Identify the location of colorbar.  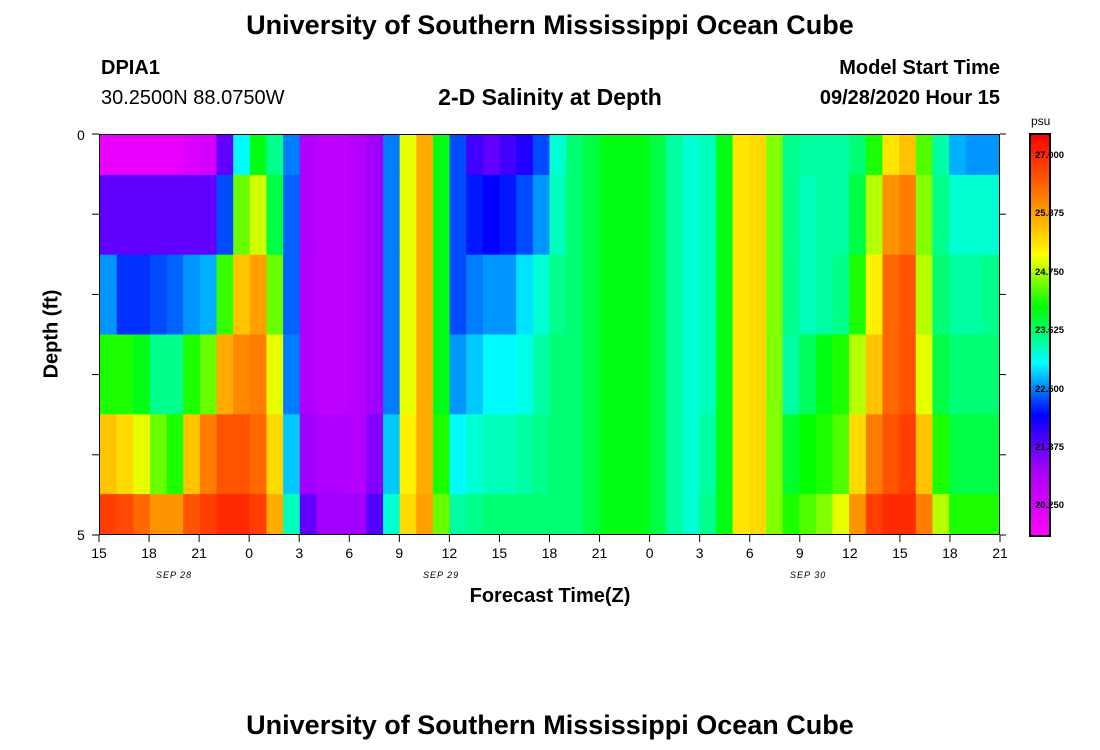
(1040, 335).